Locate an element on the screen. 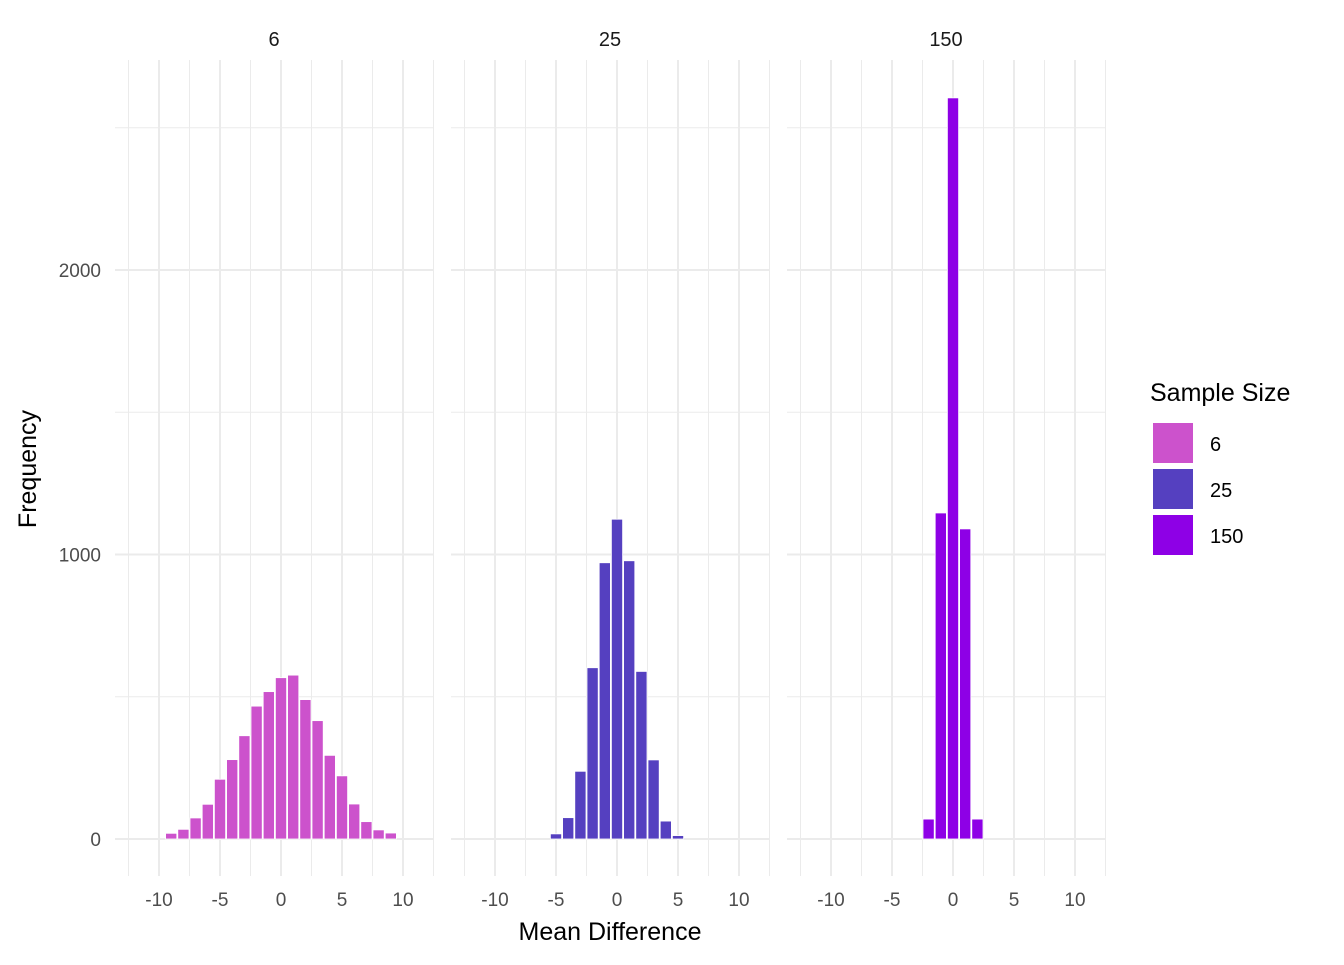 The image size is (1344, 965). x-axis-title: Mean Difference is located at coordinates (610, 932).